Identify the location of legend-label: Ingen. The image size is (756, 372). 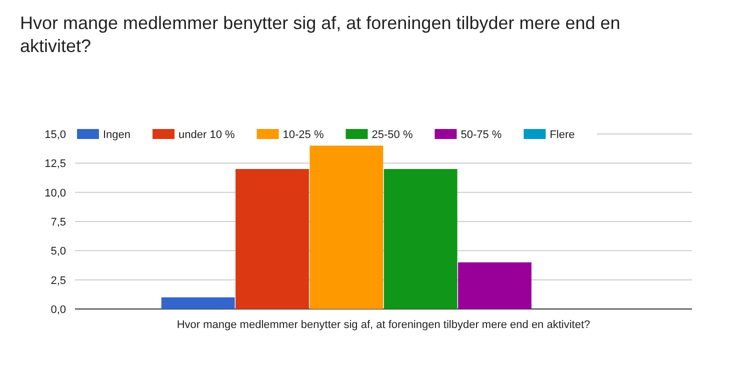
(117, 135).